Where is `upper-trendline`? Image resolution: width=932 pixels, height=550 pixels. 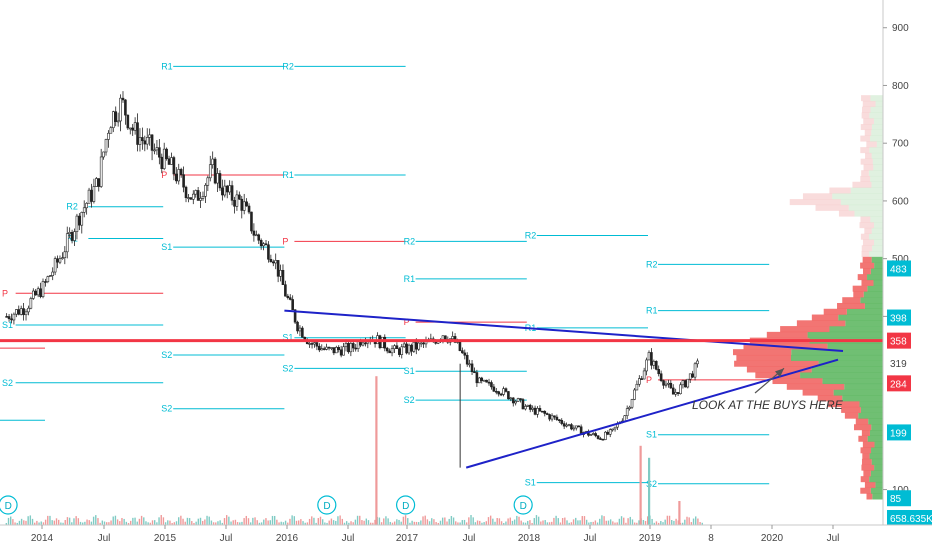 upper-trendline is located at coordinates (564, 331).